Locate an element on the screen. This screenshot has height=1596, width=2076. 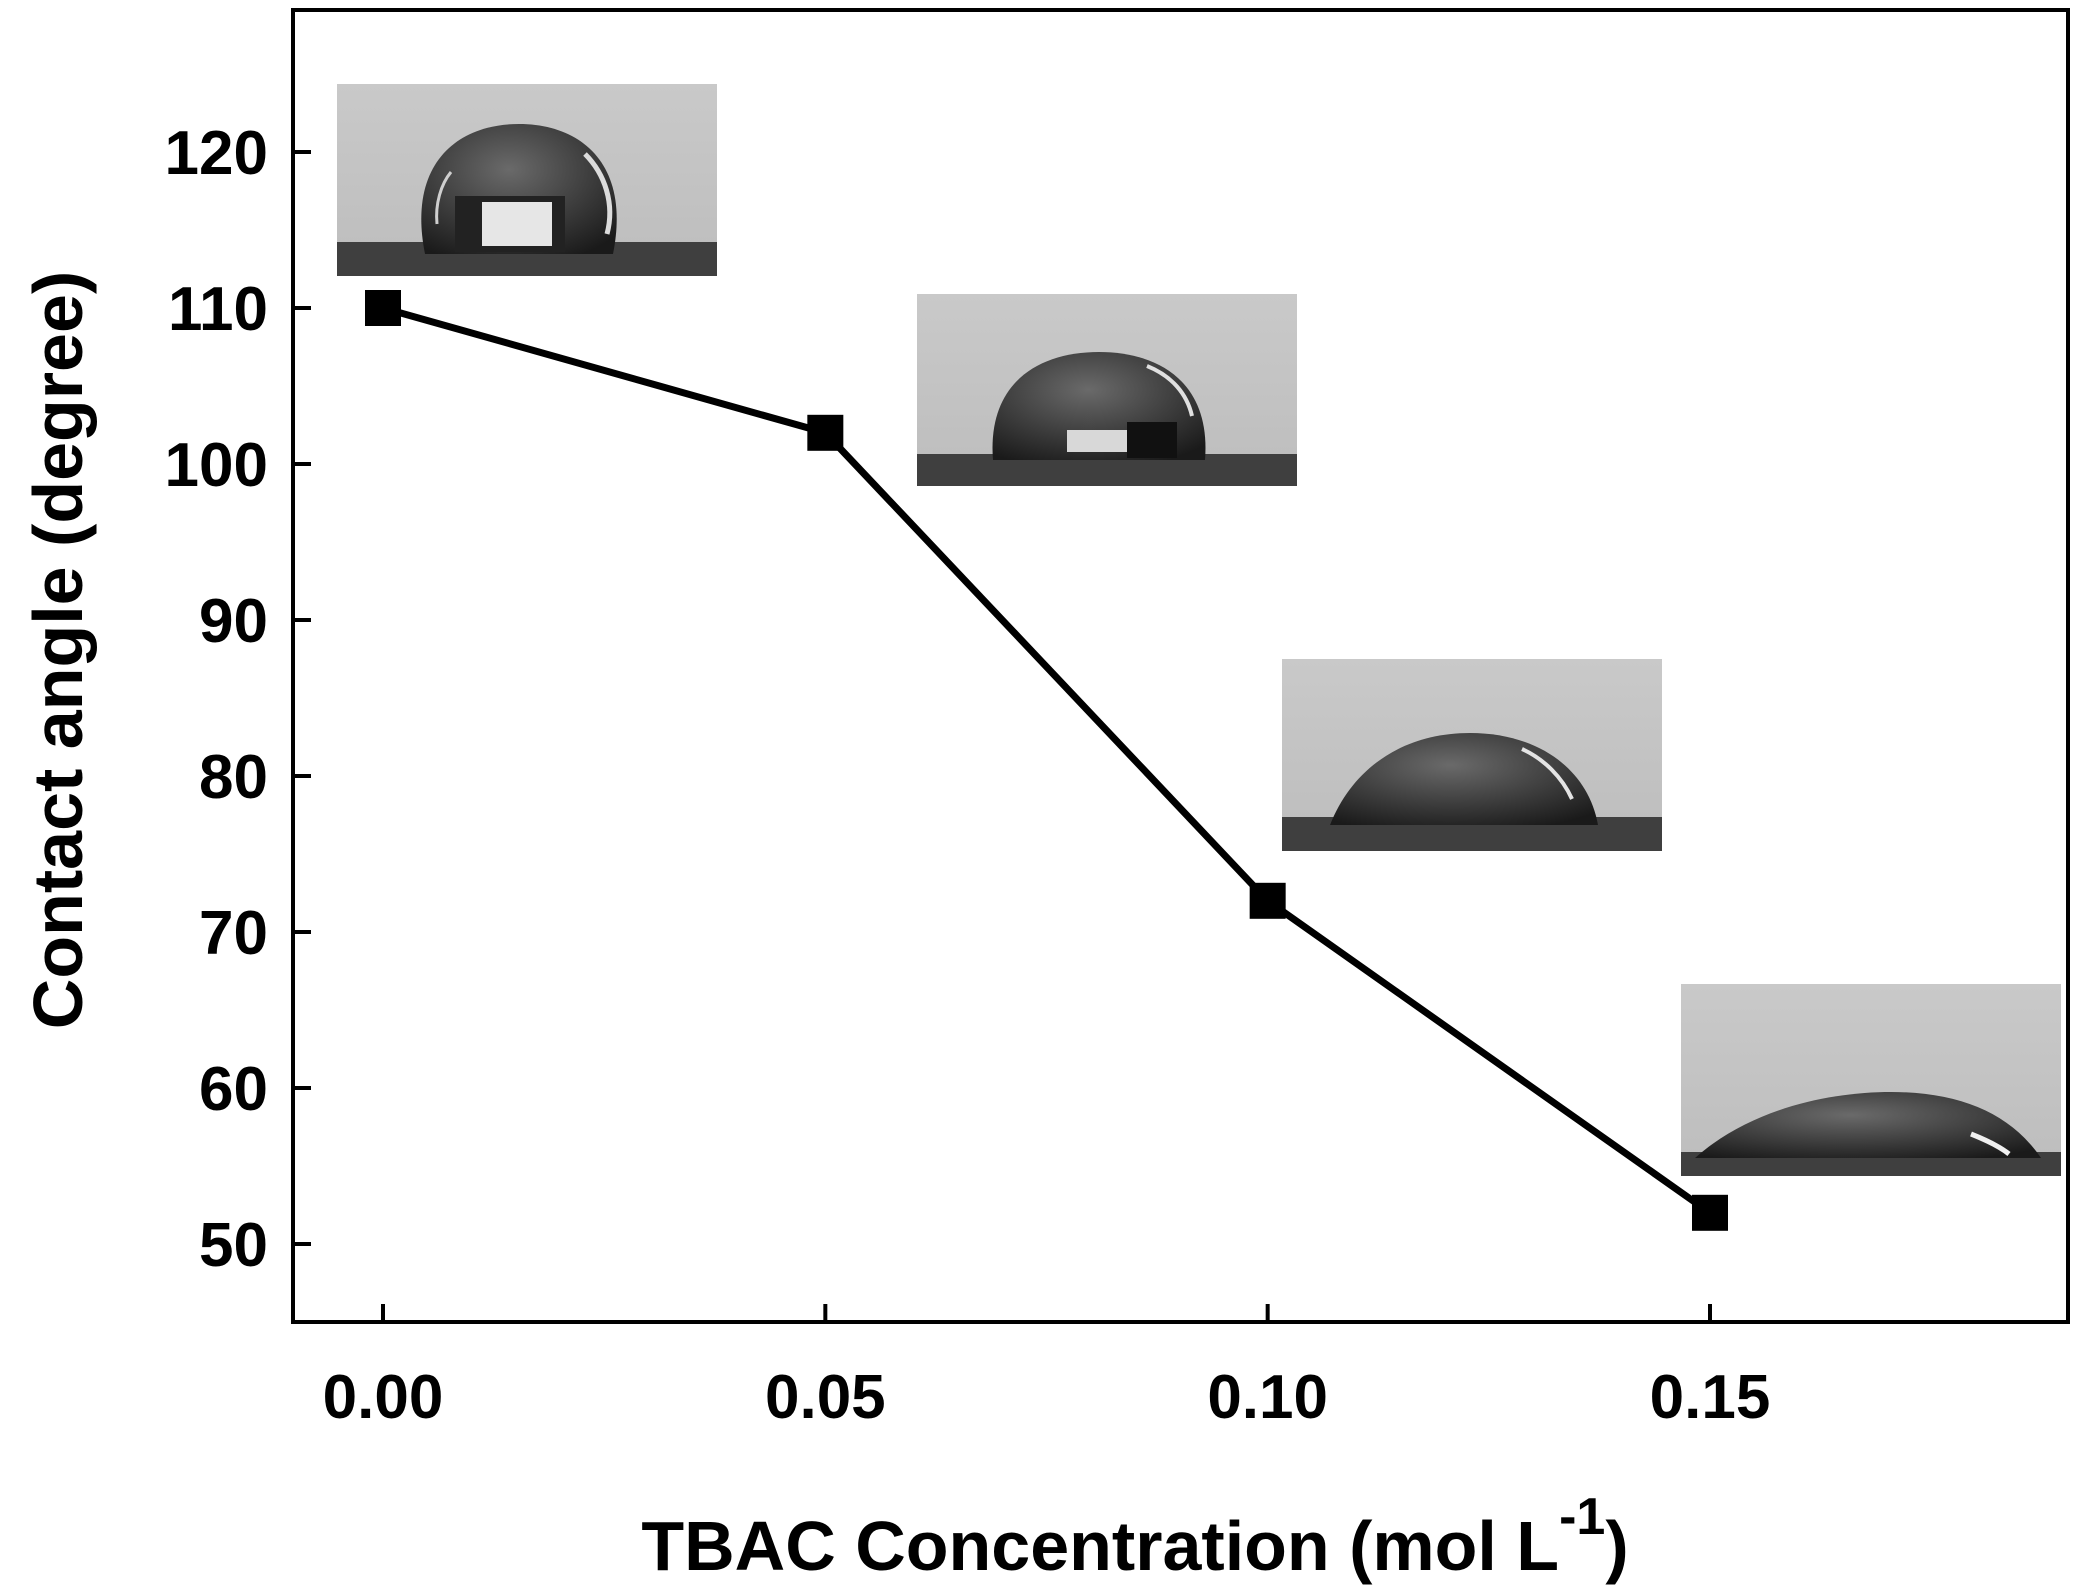
y-tick-label: 80 is located at coordinates (233, 777).